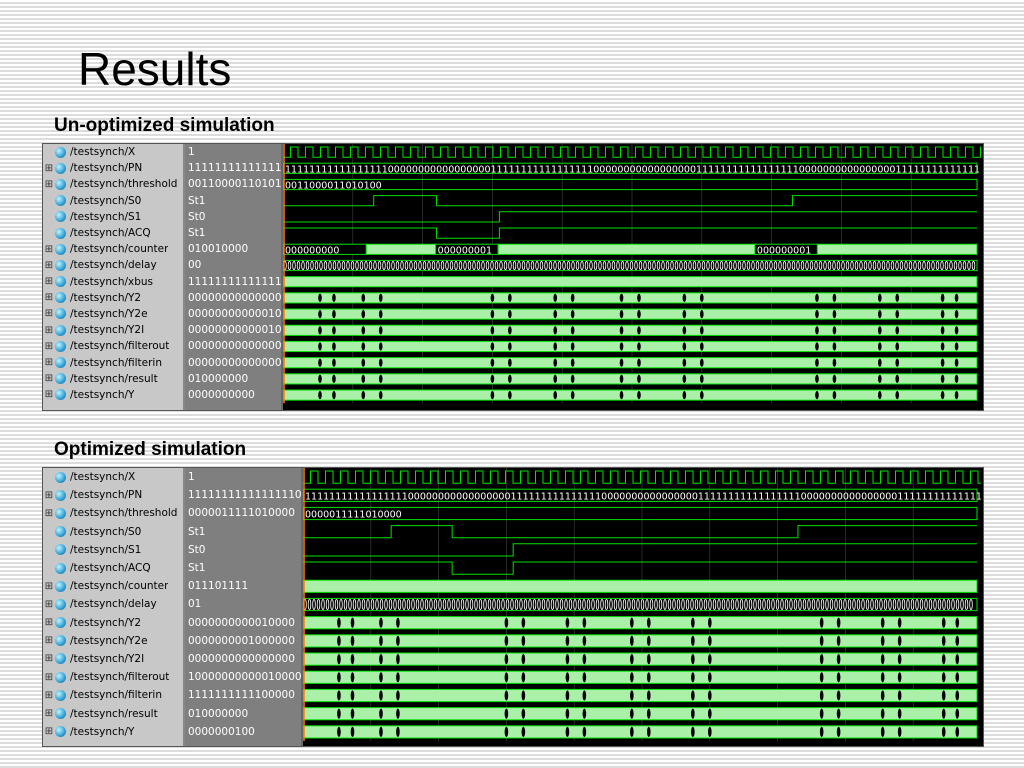  I want to click on svg-text: 000000001, so click(465, 250).